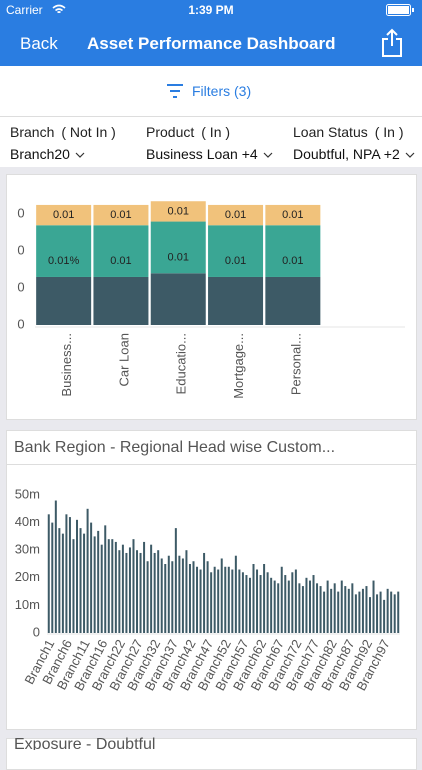 The width and height of the screenshot is (422, 770). Describe the element at coordinates (27, 604) in the screenshot. I see `y-tick-label: 10m` at that location.